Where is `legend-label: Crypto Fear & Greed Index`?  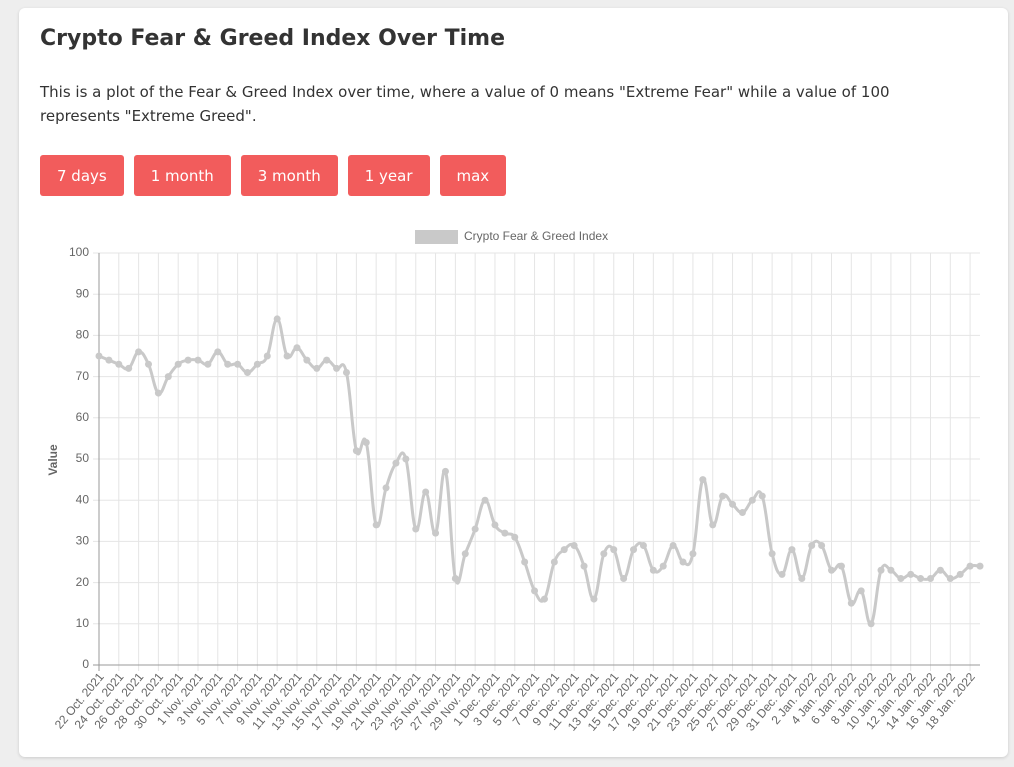
legend-label: Crypto Fear & Greed Index is located at coordinates (536, 236).